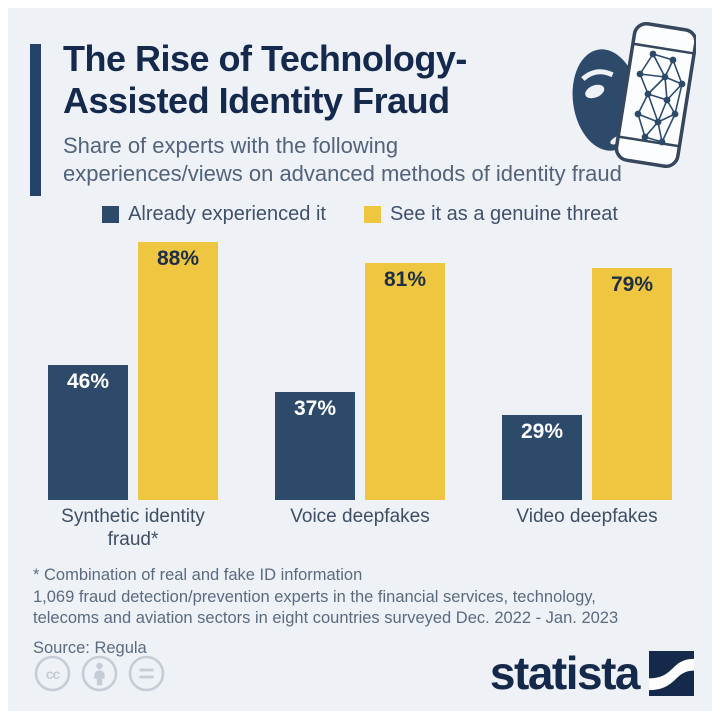 The image size is (720, 720). What do you see at coordinates (146, 676) in the screenshot?
I see `equals-icon` at bounding box center [146, 676].